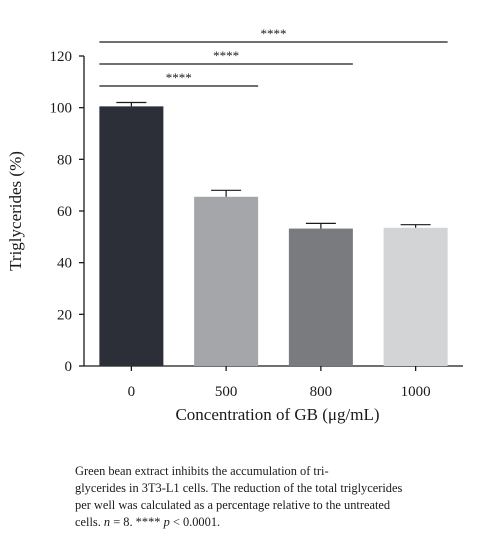 This screenshot has width=490, height=552. Describe the element at coordinates (179, 77) in the screenshot. I see `significance-label-500: ****` at that location.